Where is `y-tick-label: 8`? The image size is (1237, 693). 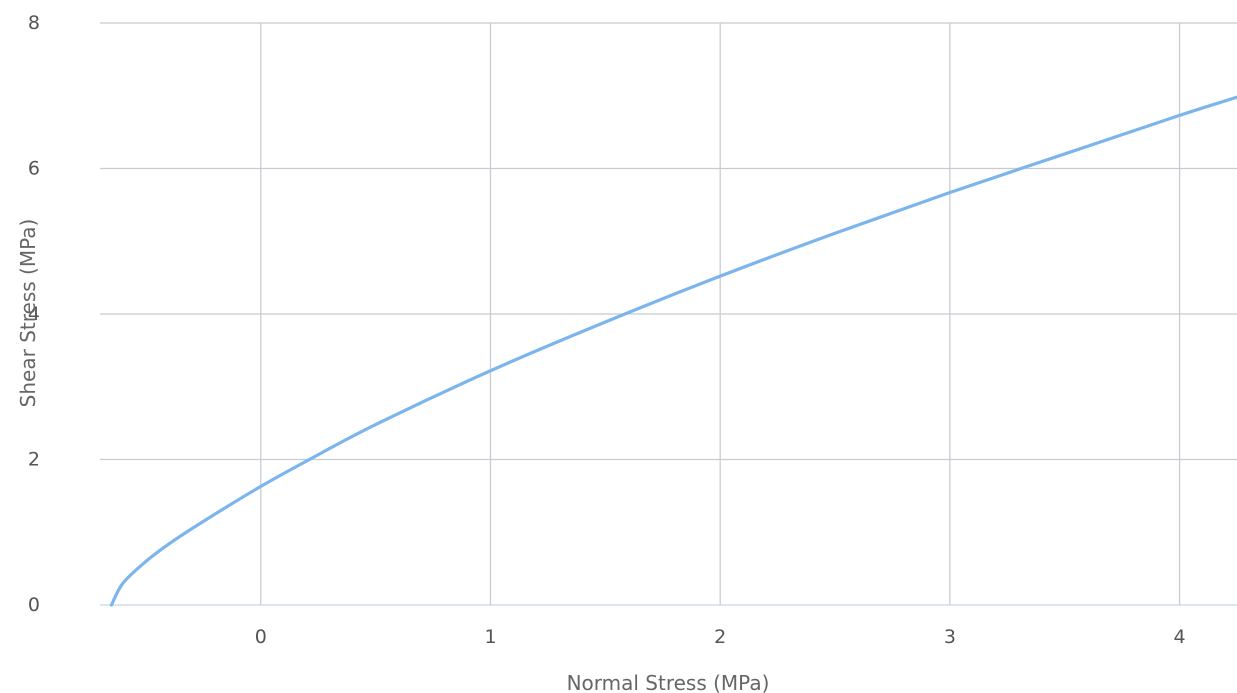 y-tick-label: 8 is located at coordinates (34, 23).